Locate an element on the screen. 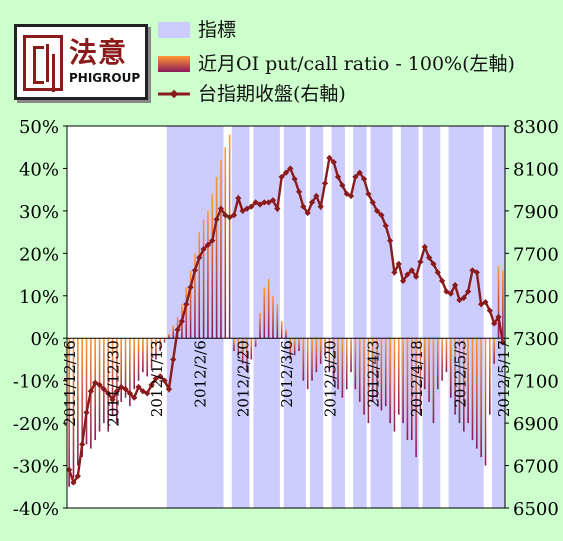 The image size is (563, 541). logo-cn-text: 法意 is located at coordinates (98, 52).